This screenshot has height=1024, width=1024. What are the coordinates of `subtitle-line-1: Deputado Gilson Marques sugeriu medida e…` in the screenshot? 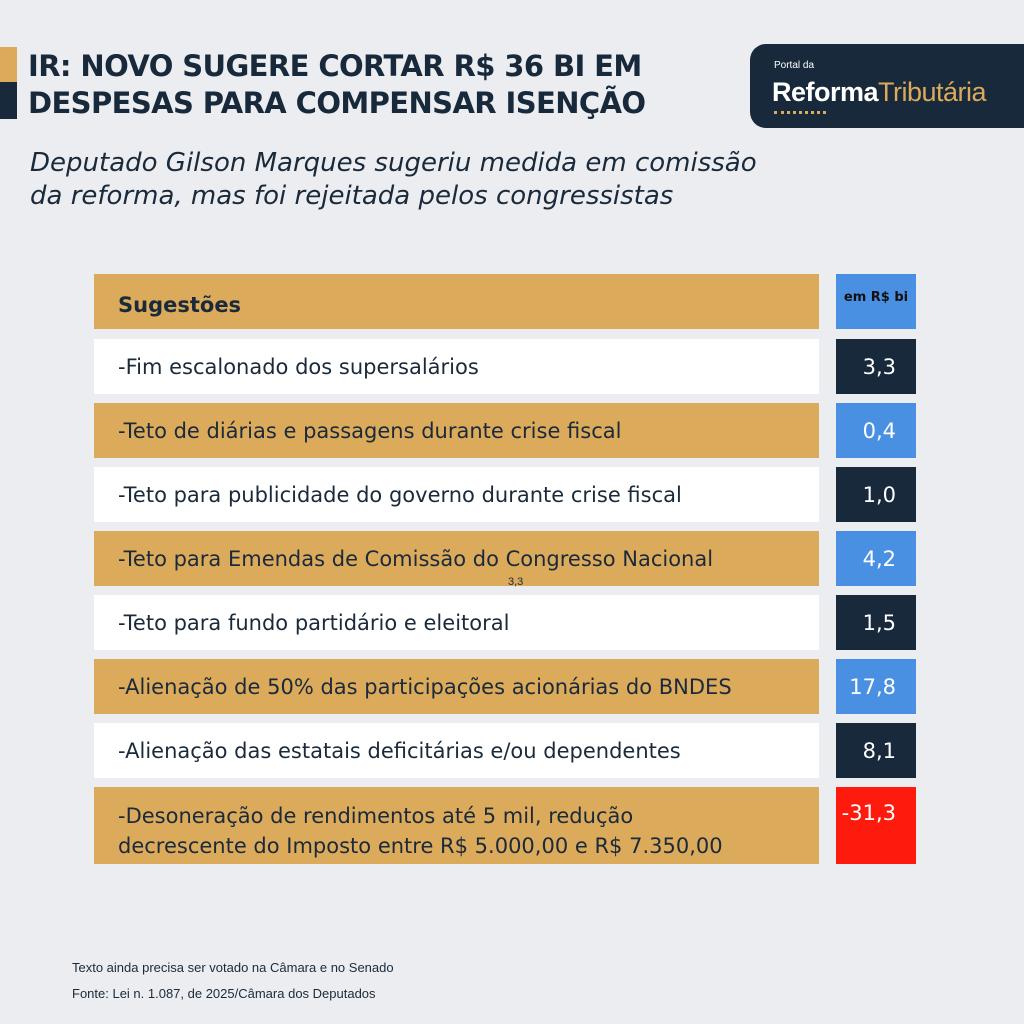 It's located at (393, 163).